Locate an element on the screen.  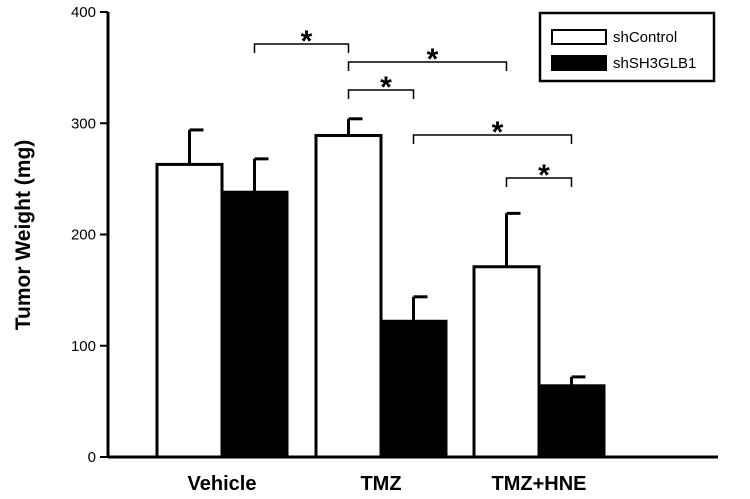
legend-label: shControl is located at coordinates (645, 37).